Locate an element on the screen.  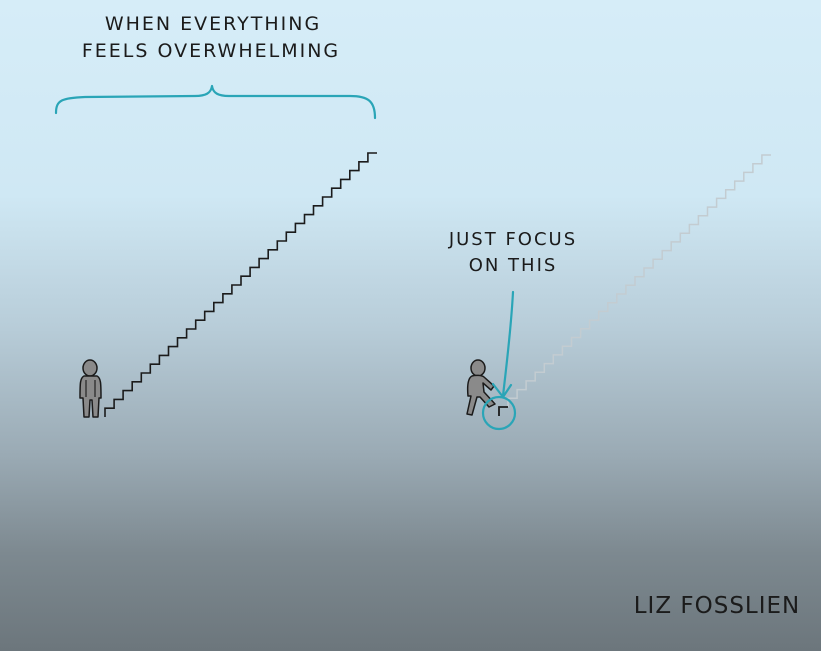
first-step is located at coordinates (503, 411).